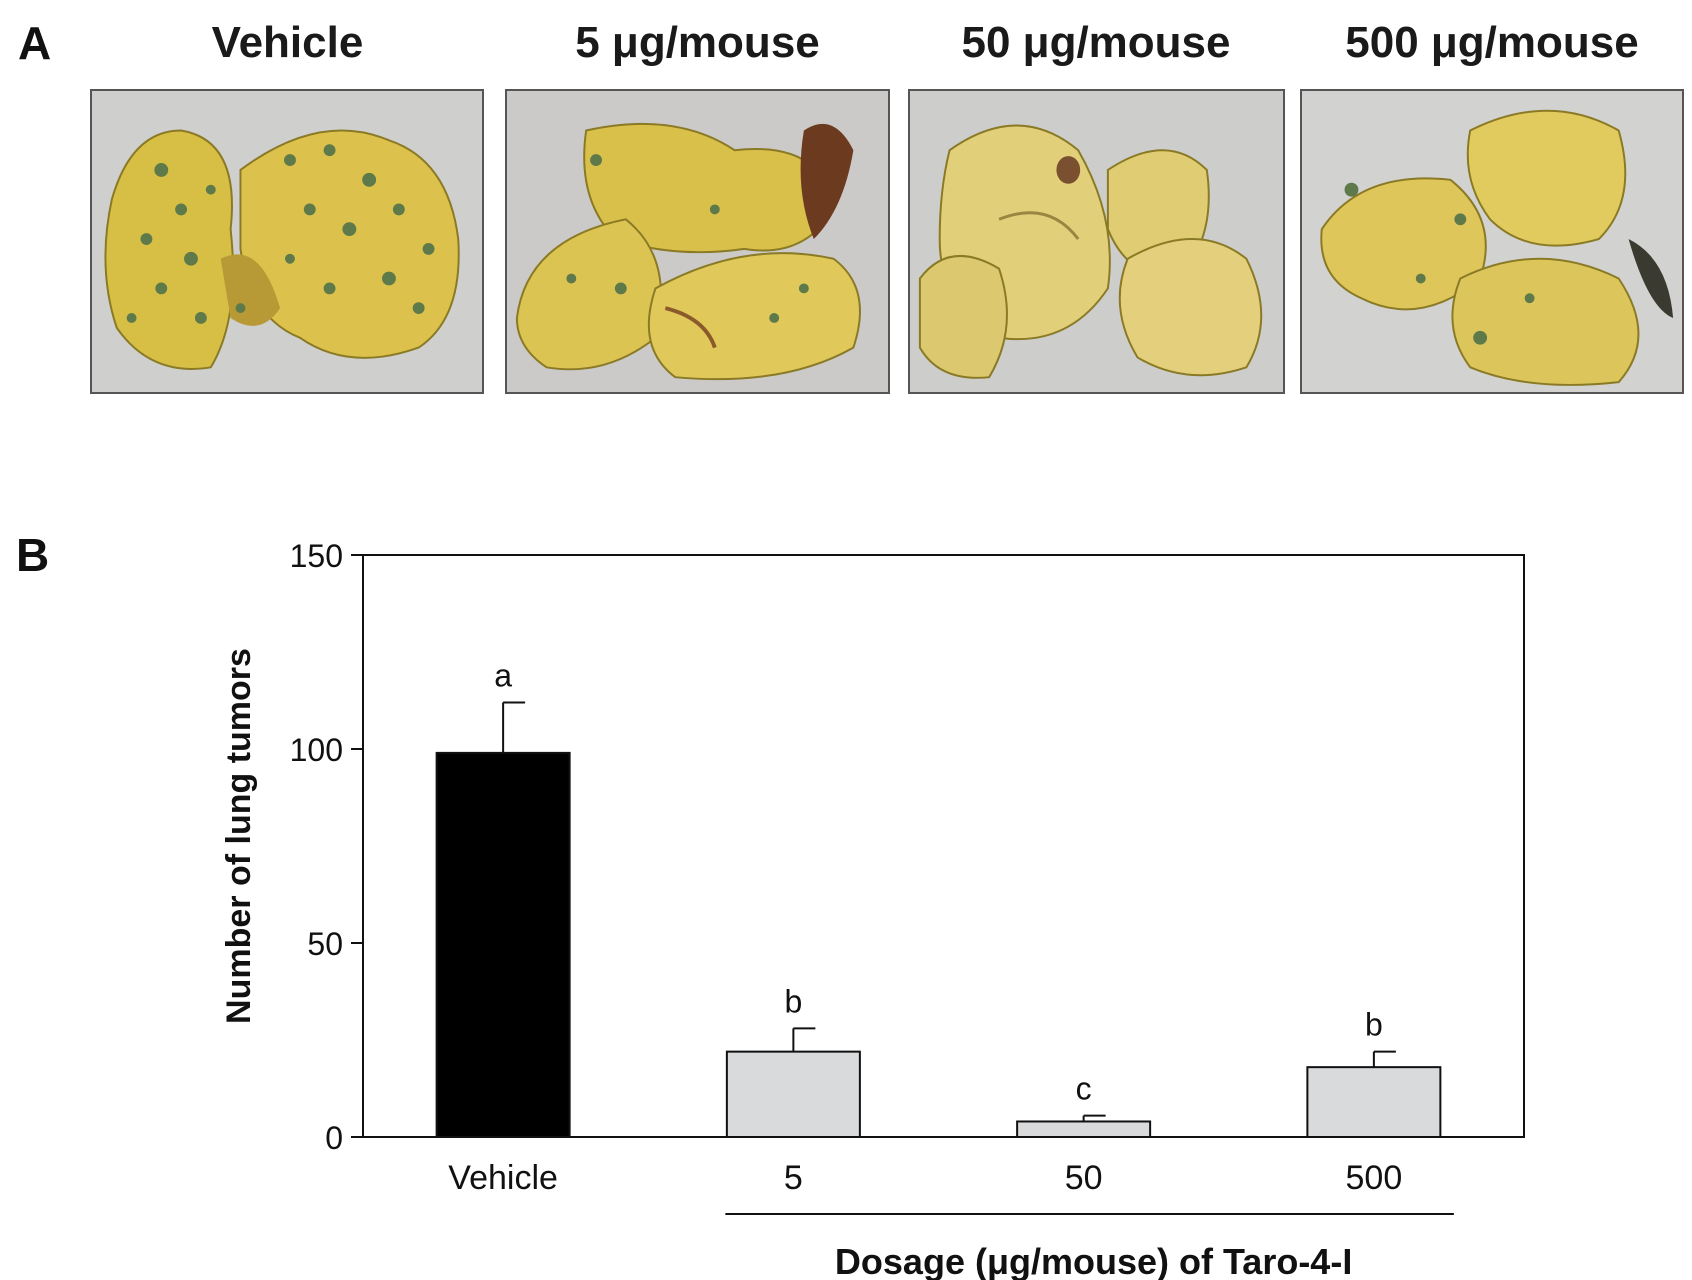 Image resolution: width=1692 pixels, height=1280 pixels. I want to click on x-tick-label: 5, so click(793, 1178).